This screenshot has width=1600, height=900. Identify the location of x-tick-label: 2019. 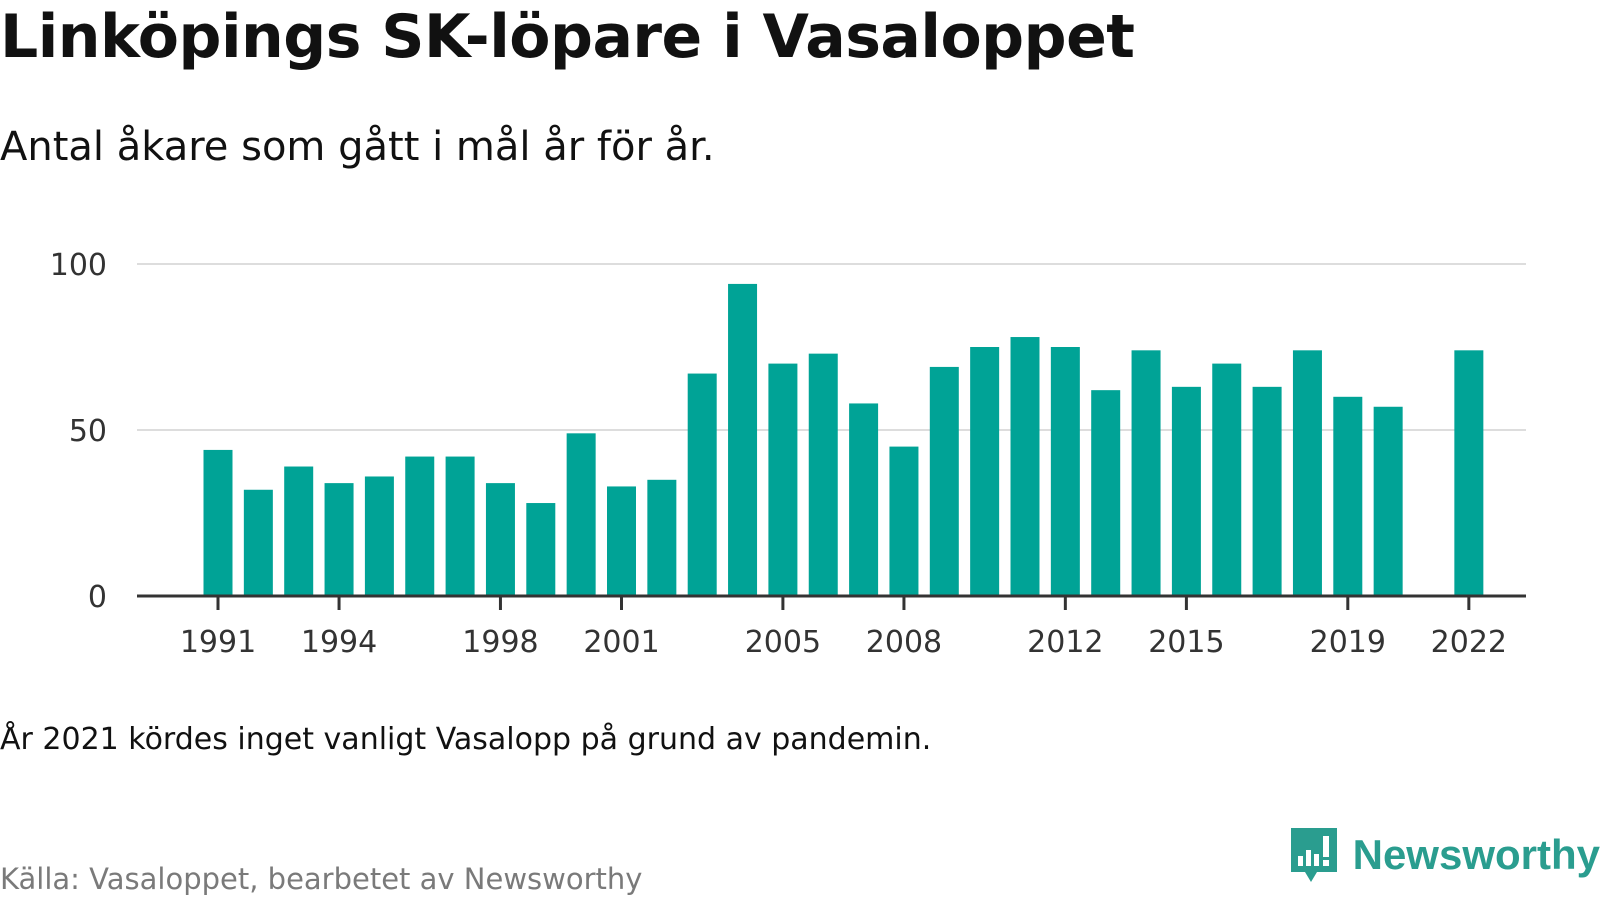
(1348, 642).